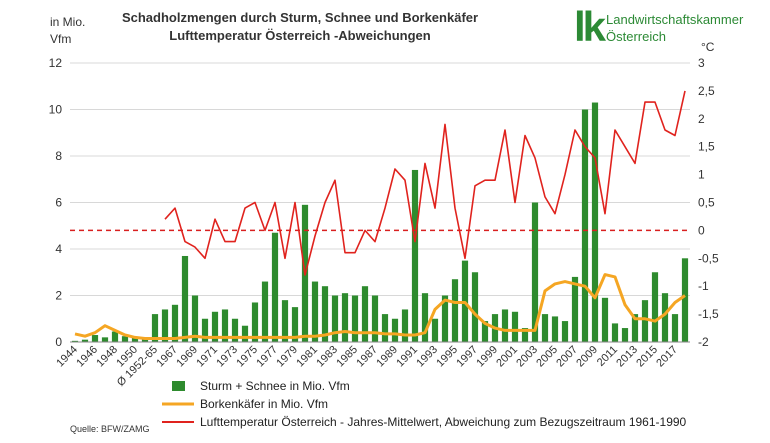 This screenshot has height=443, width=770. What do you see at coordinates (708, 47) in the screenshot?
I see `y-axis-right-label: °C` at bounding box center [708, 47].